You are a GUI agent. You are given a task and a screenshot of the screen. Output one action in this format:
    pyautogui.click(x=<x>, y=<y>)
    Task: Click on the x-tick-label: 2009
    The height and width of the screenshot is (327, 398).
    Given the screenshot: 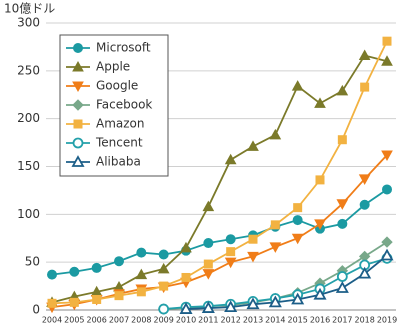 What is the action you would take?
    pyautogui.click(x=163, y=320)
    